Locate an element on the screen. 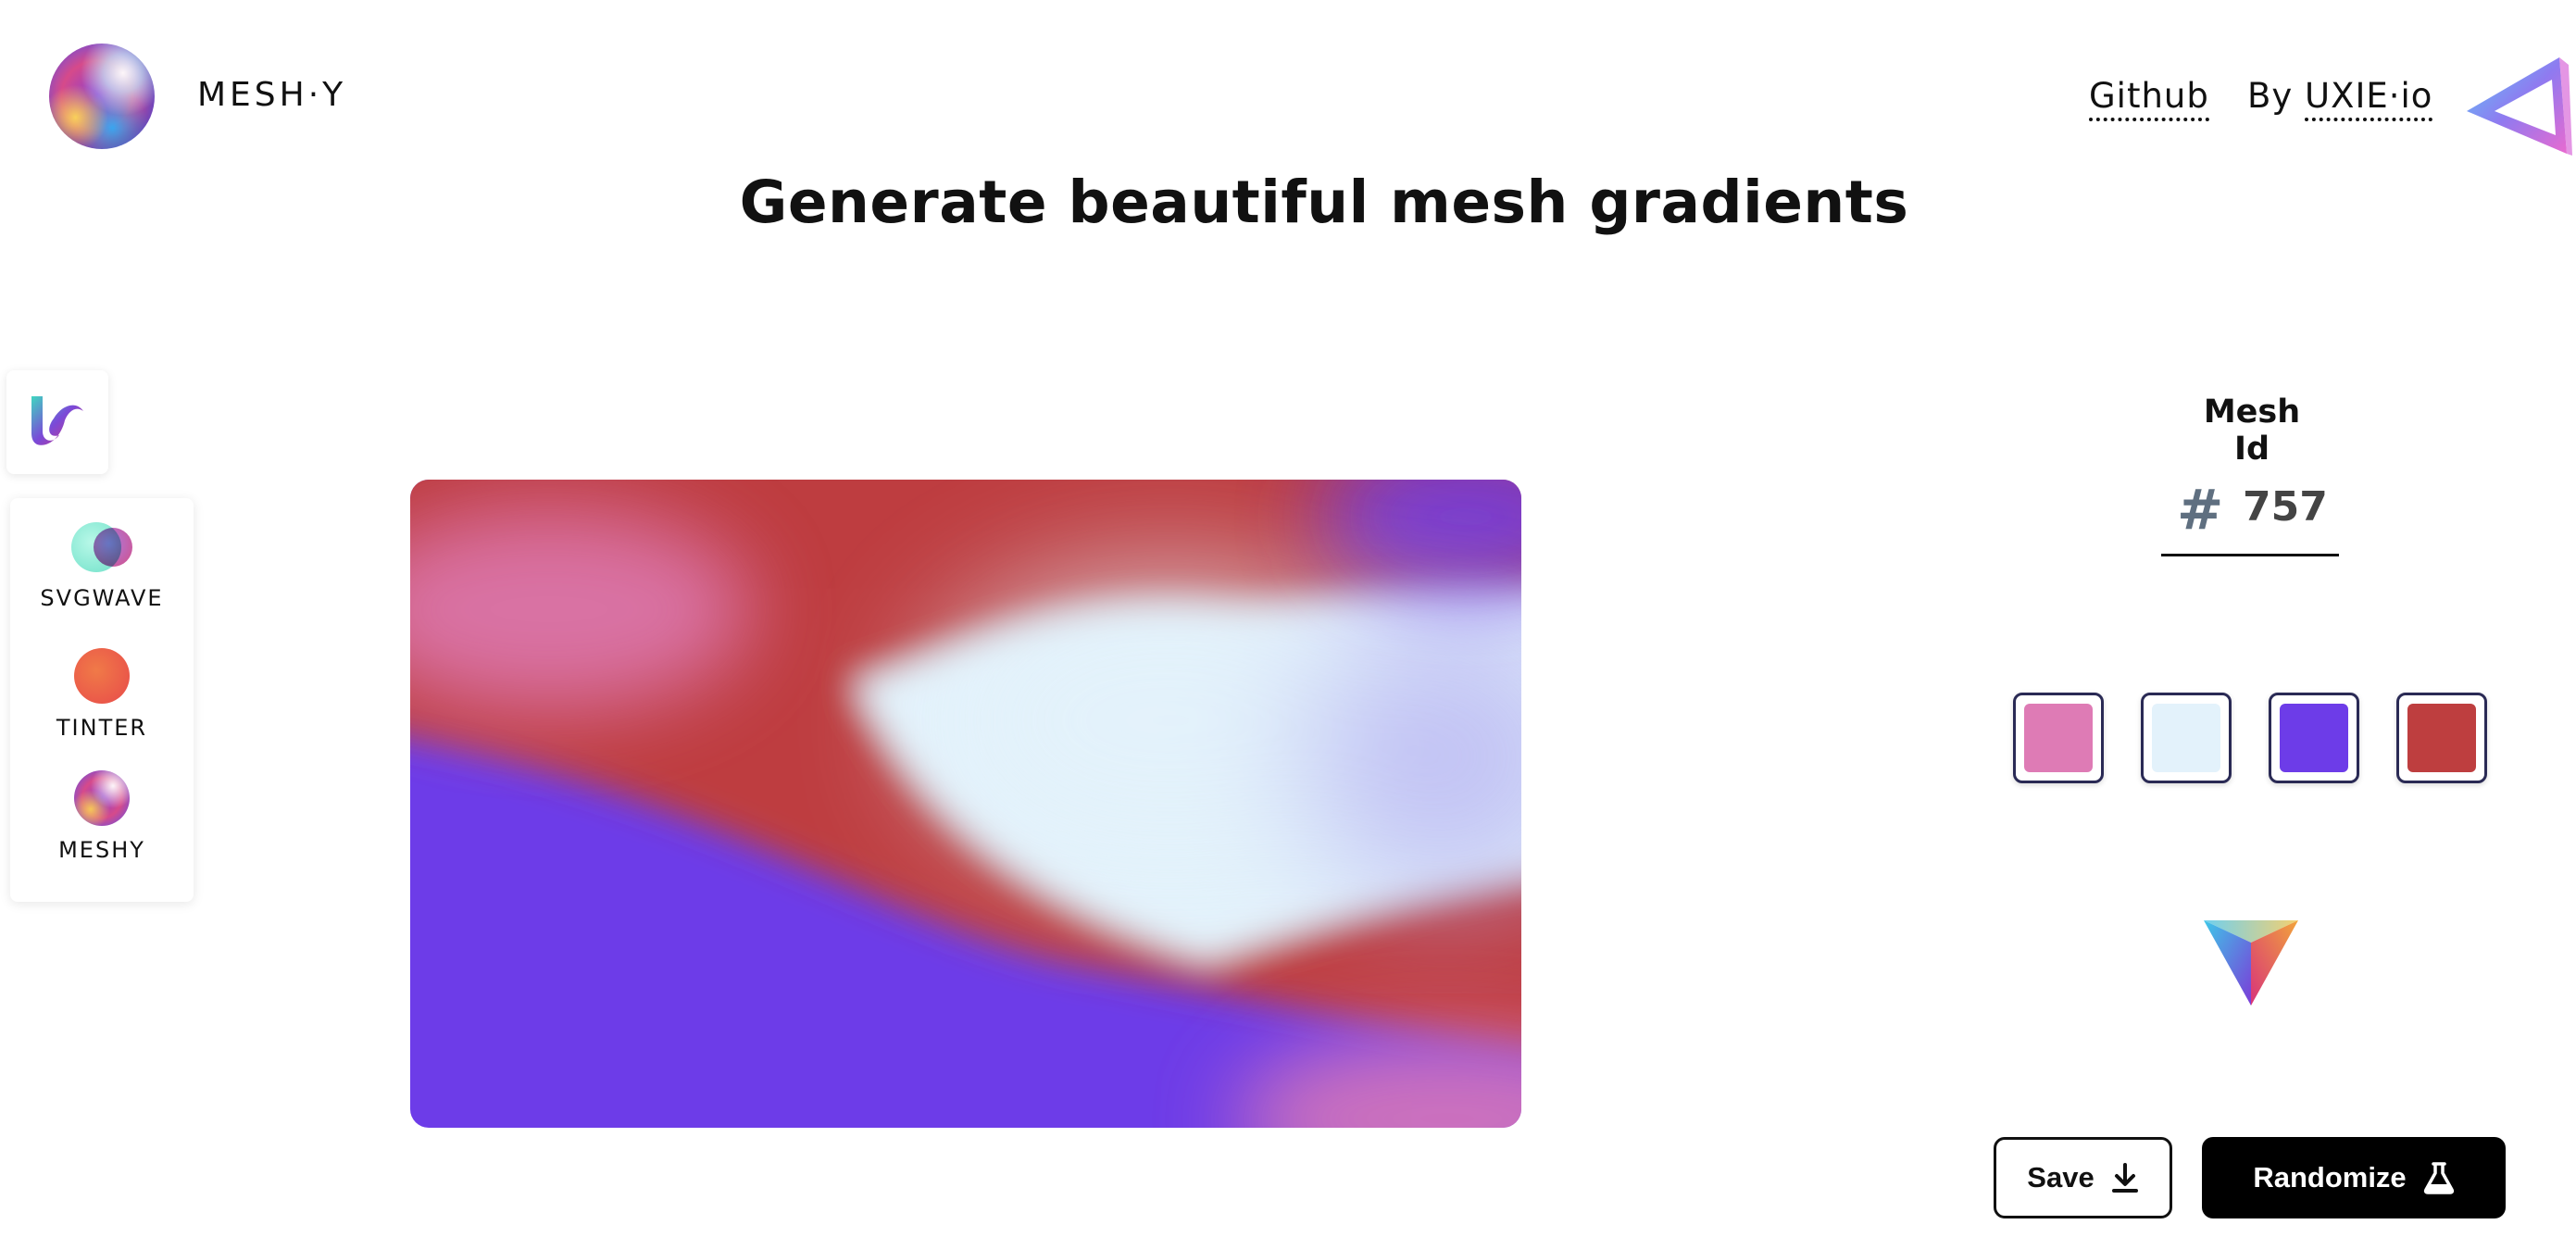 Image resolution: width=2576 pixels, height=1237 pixels. mesh-id-field: # is located at coordinates (2250, 513).